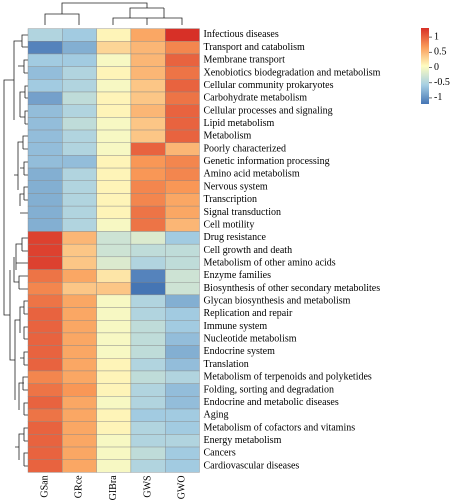  Describe the element at coordinates (240, 351) in the screenshot. I see `row-label: Endocrine system` at that location.